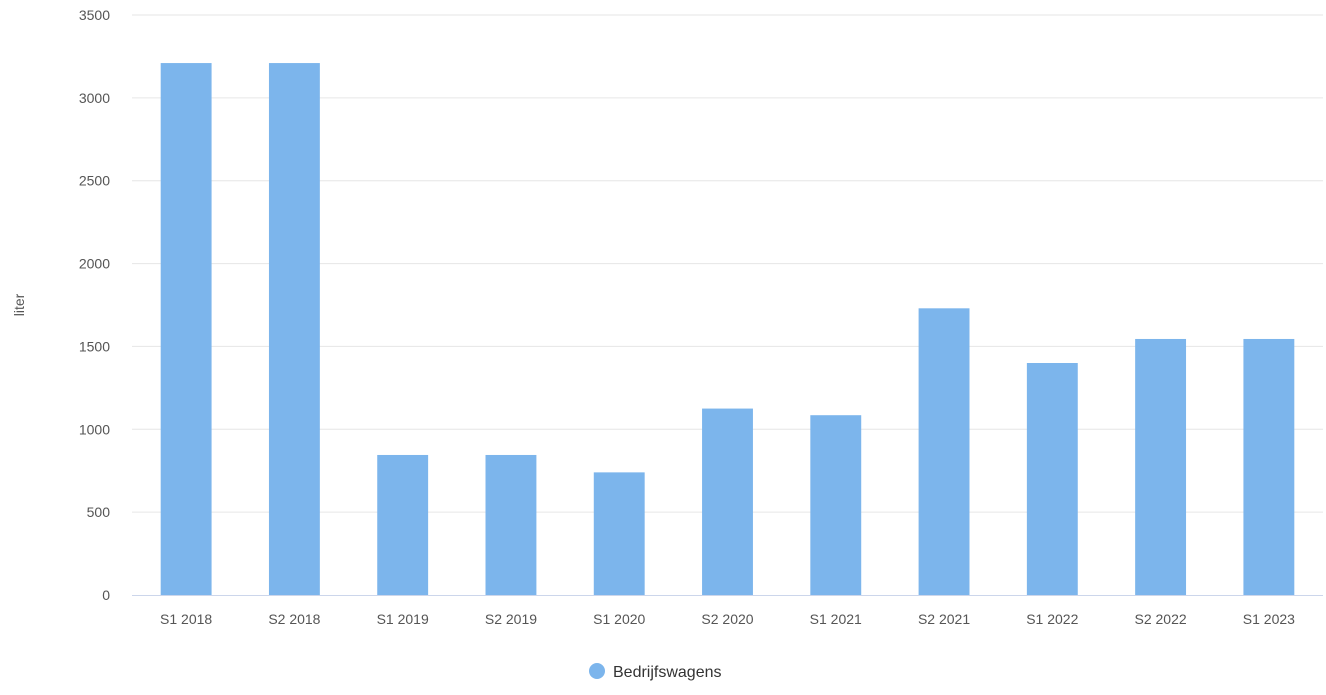 This screenshot has height=695, width=1326. What do you see at coordinates (1269, 619) in the screenshot?
I see `x-tick-label: S1 2023` at bounding box center [1269, 619].